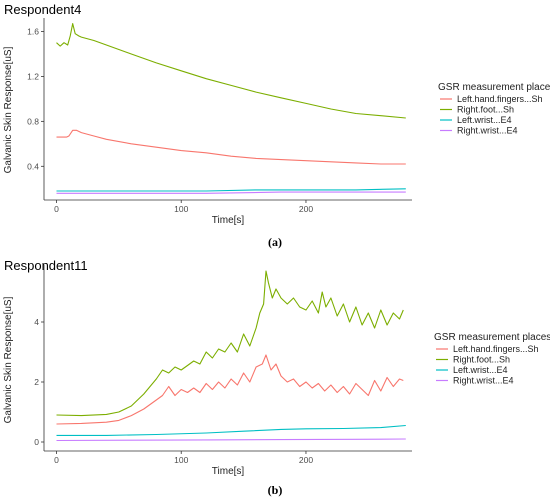 This screenshot has height=499, width=550. What do you see at coordinates (33, 121) in the screenshot?
I see `y-tick-label: 0.8` at bounding box center [33, 121].